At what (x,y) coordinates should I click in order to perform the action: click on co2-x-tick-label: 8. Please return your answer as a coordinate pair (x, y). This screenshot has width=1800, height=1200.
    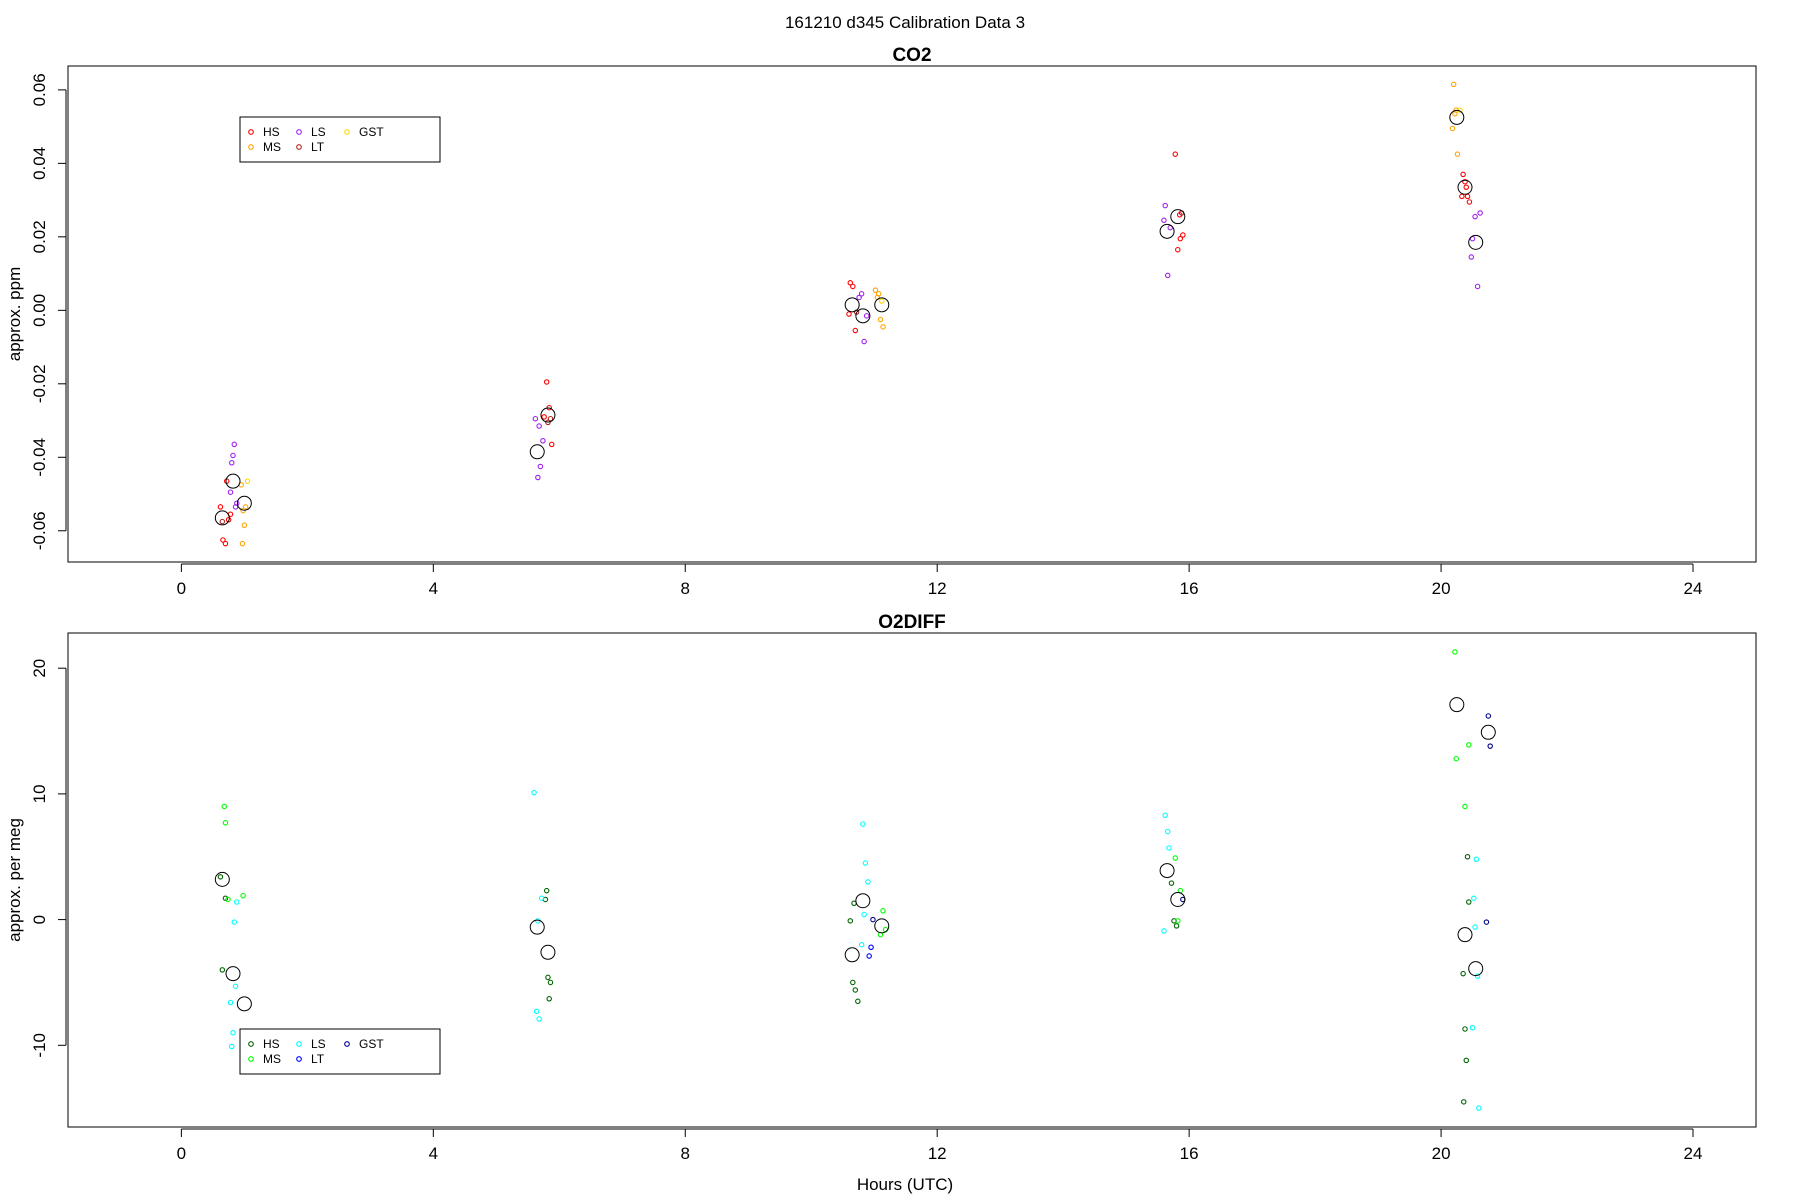
    Looking at the image, I should click on (685, 588).